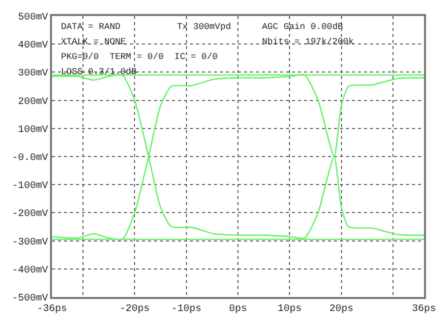  Describe the element at coordinates (33, 102) in the screenshot. I see `y-tick-label: 200mV` at that location.